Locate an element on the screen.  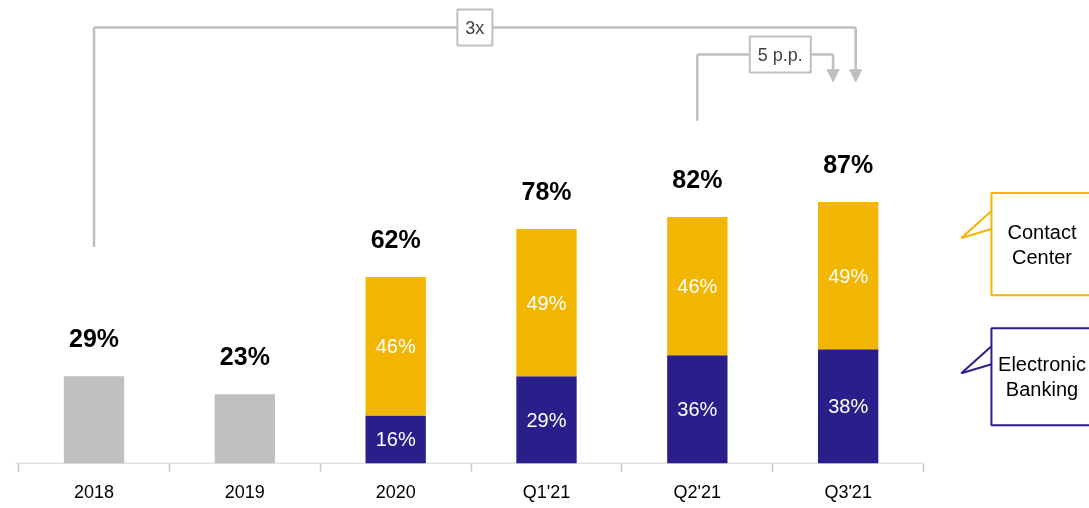
total-label: 62% is located at coordinates (395, 239).